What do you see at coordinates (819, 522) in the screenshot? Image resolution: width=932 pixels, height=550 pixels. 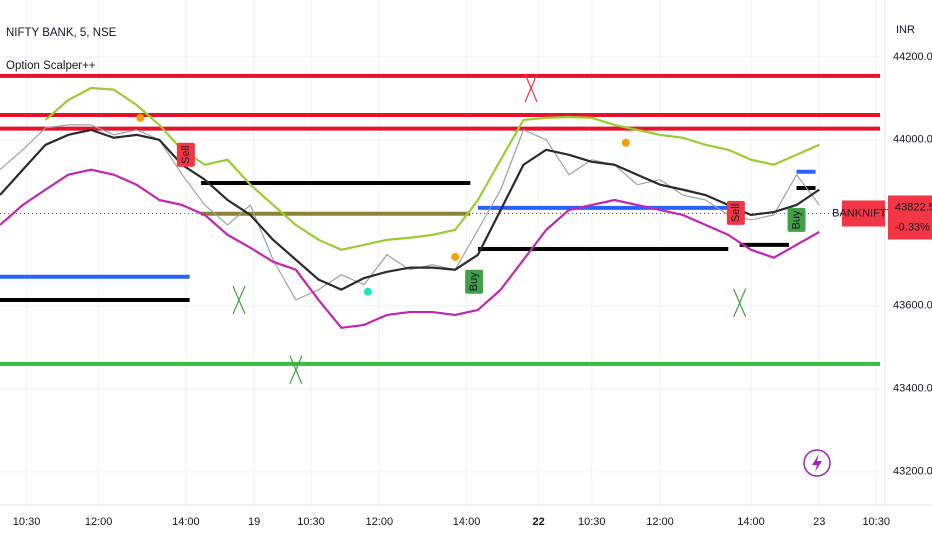 I see `x-tick-label: 23` at bounding box center [819, 522].